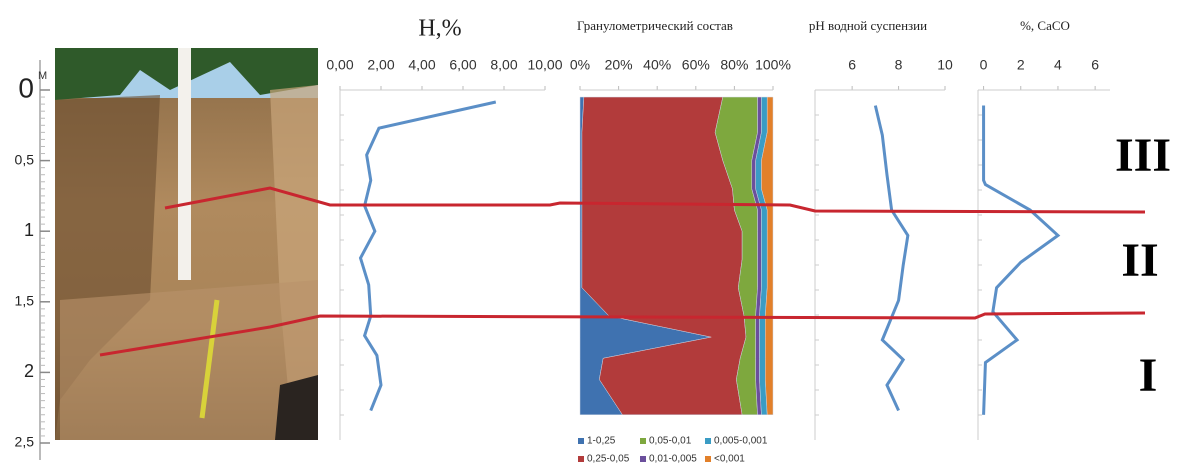  I want to click on chart-title: pH водной суспензии, so click(868, 25).